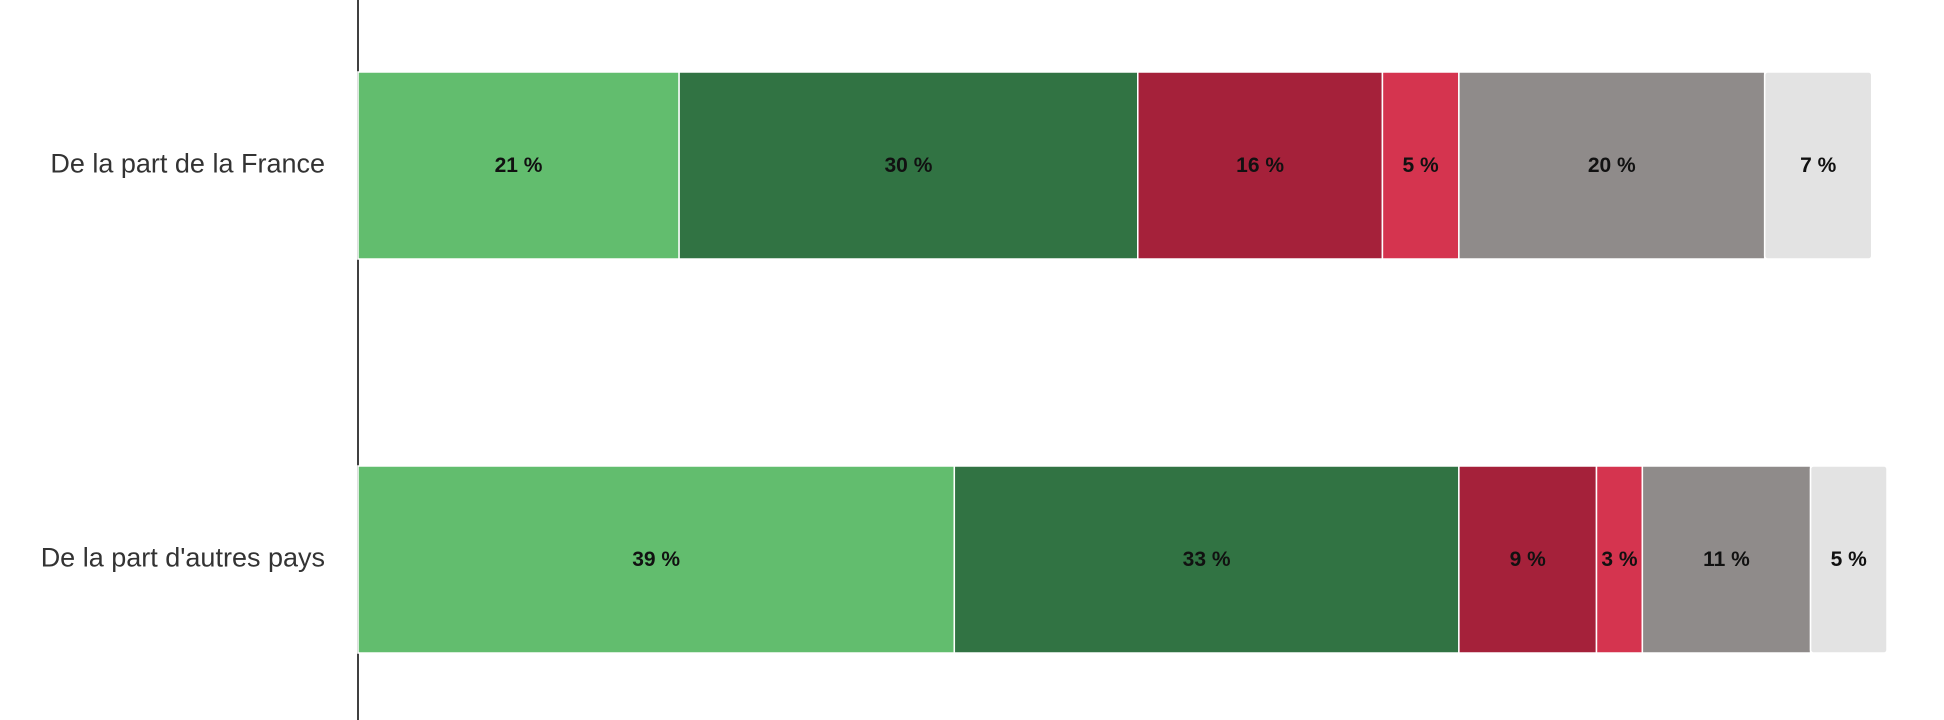 This screenshot has height=720, width=1944. I want to click on value-label: 21 %, so click(519, 165).